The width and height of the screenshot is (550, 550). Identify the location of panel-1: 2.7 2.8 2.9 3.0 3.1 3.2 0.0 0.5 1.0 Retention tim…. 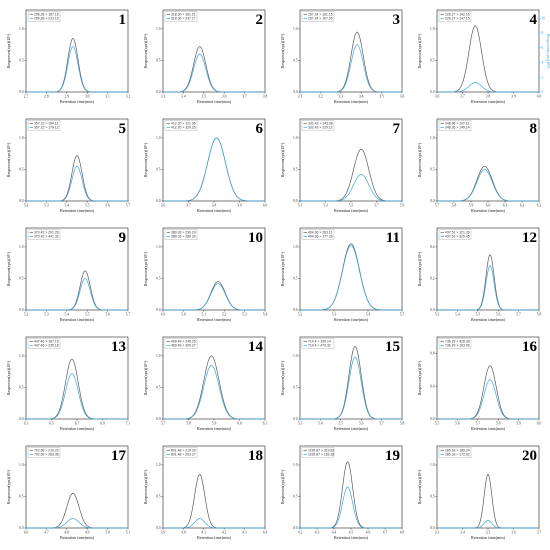
(68, 56).